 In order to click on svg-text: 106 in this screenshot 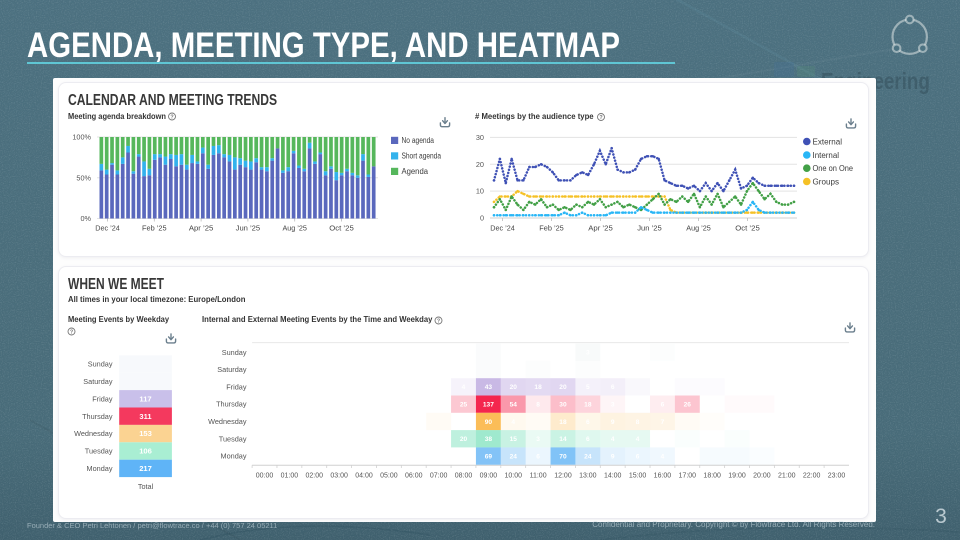, I will do `click(145, 451)`.